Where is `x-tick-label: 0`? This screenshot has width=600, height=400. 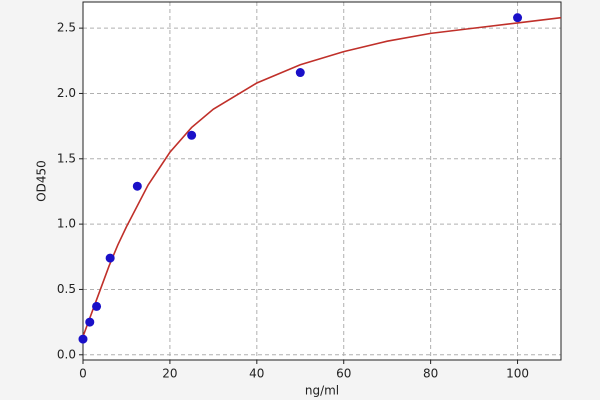 x-tick-label: 0 is located at coordinates (83, 374).